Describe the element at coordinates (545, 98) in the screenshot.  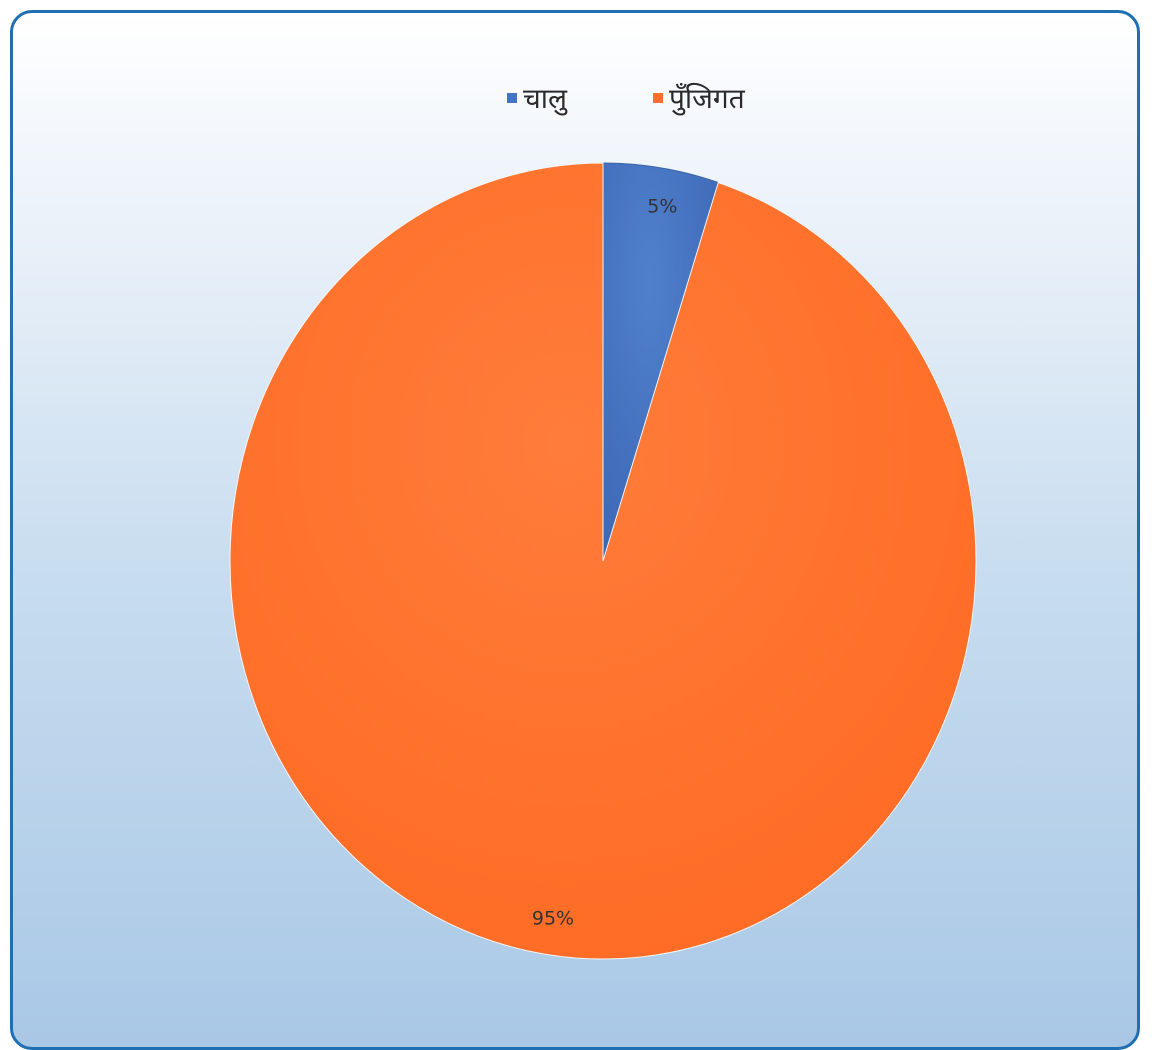
I see `legend-label-current: चालु` at that location.